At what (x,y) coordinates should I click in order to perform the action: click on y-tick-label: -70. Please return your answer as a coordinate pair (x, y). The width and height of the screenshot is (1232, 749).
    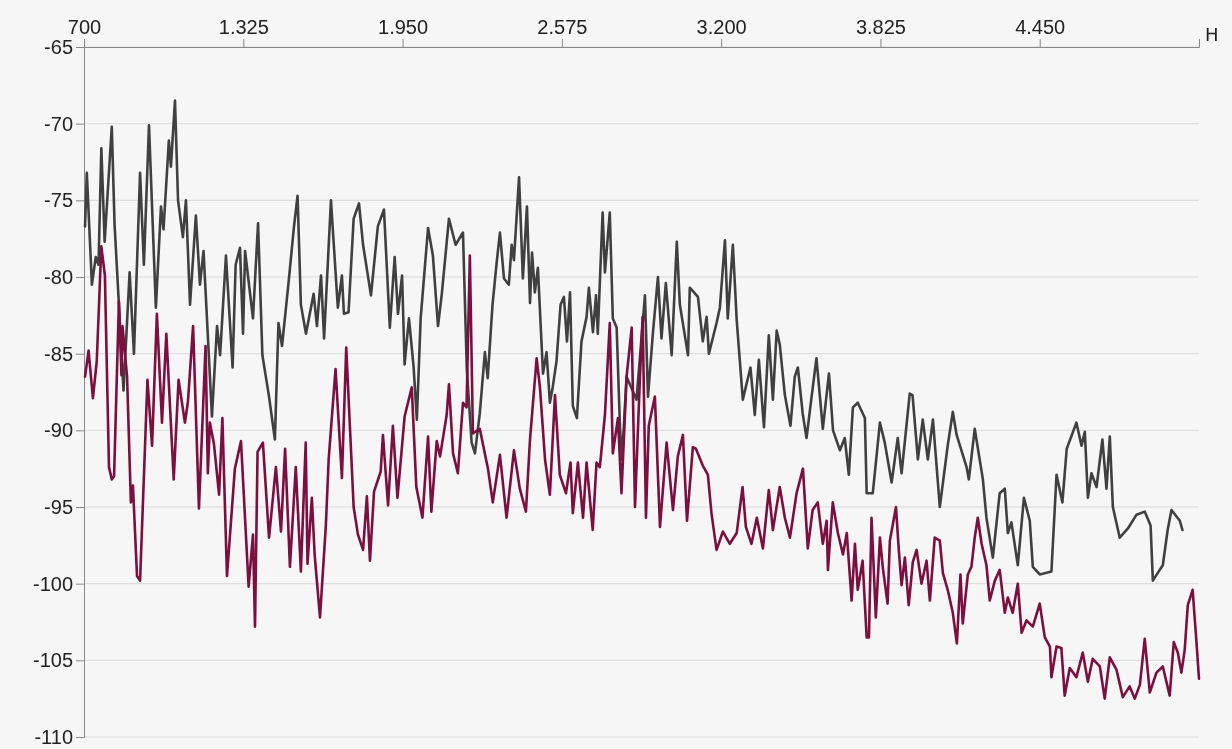
    Looking at the image, I should click on (58, 123).